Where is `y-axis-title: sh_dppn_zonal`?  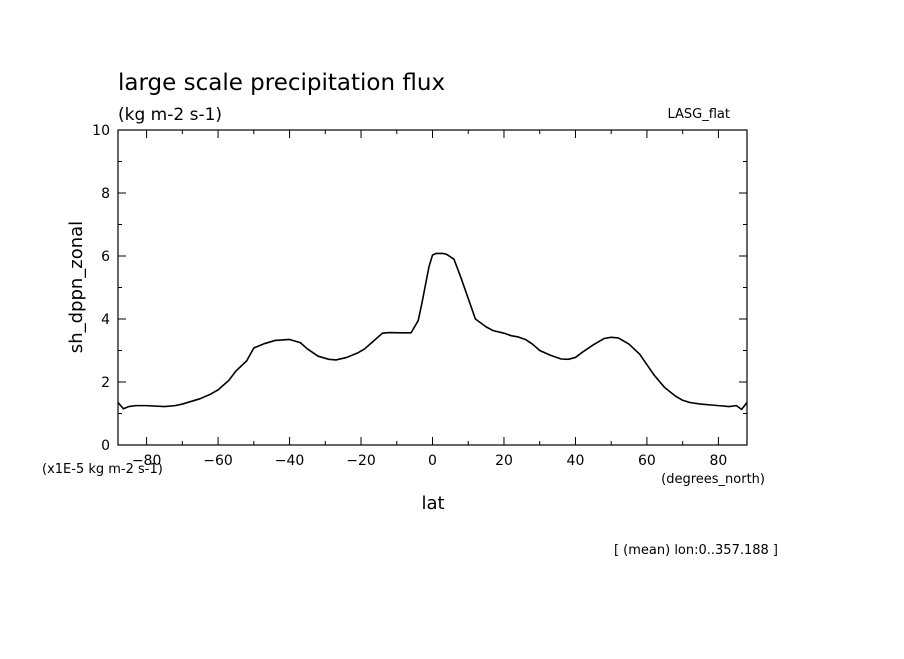
y-axis-title: sh_dppn_zonal is located at coordinates (76, 287).